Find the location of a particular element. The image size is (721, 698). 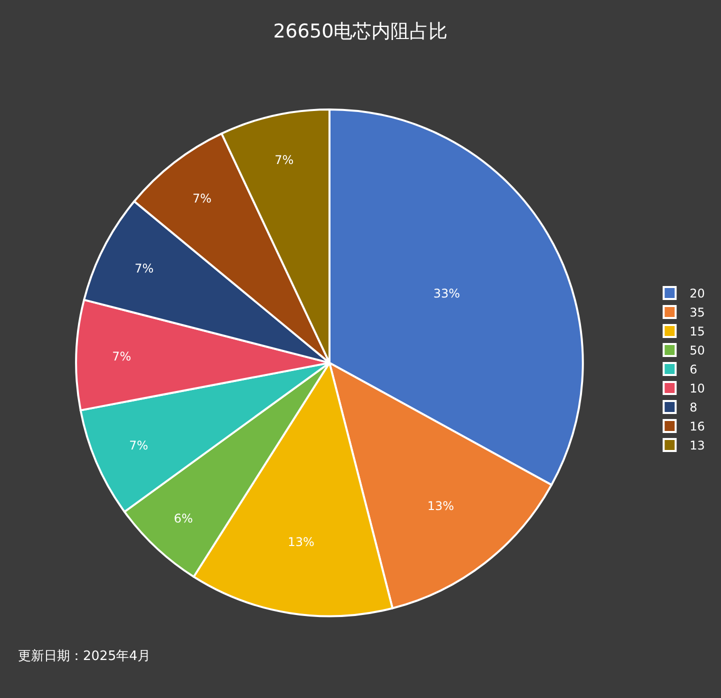

text: 更新日期：2025年4月 is located at coordinates (84, 656).